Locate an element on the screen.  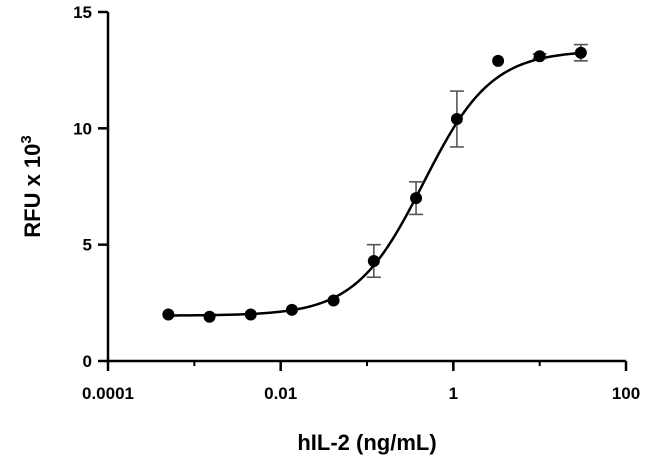
y-axis-ticks: 0 5 10 15 is located at coordinates (90, 187).